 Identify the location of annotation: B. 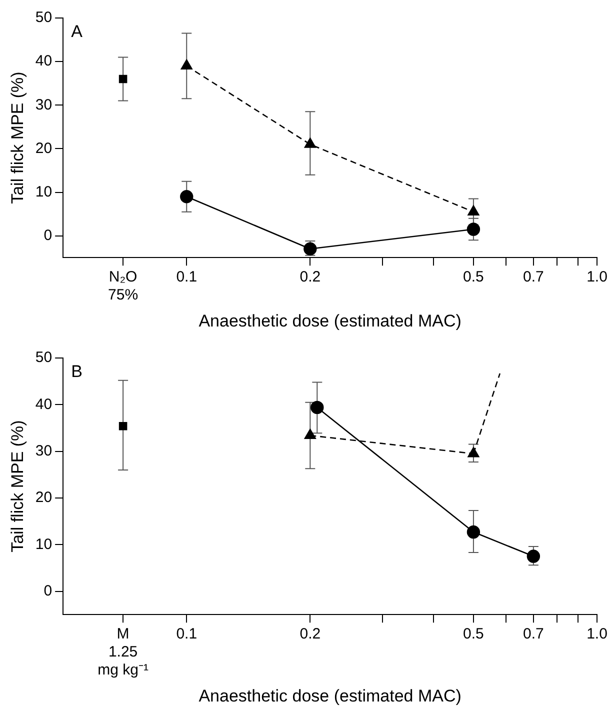
(76, 372).